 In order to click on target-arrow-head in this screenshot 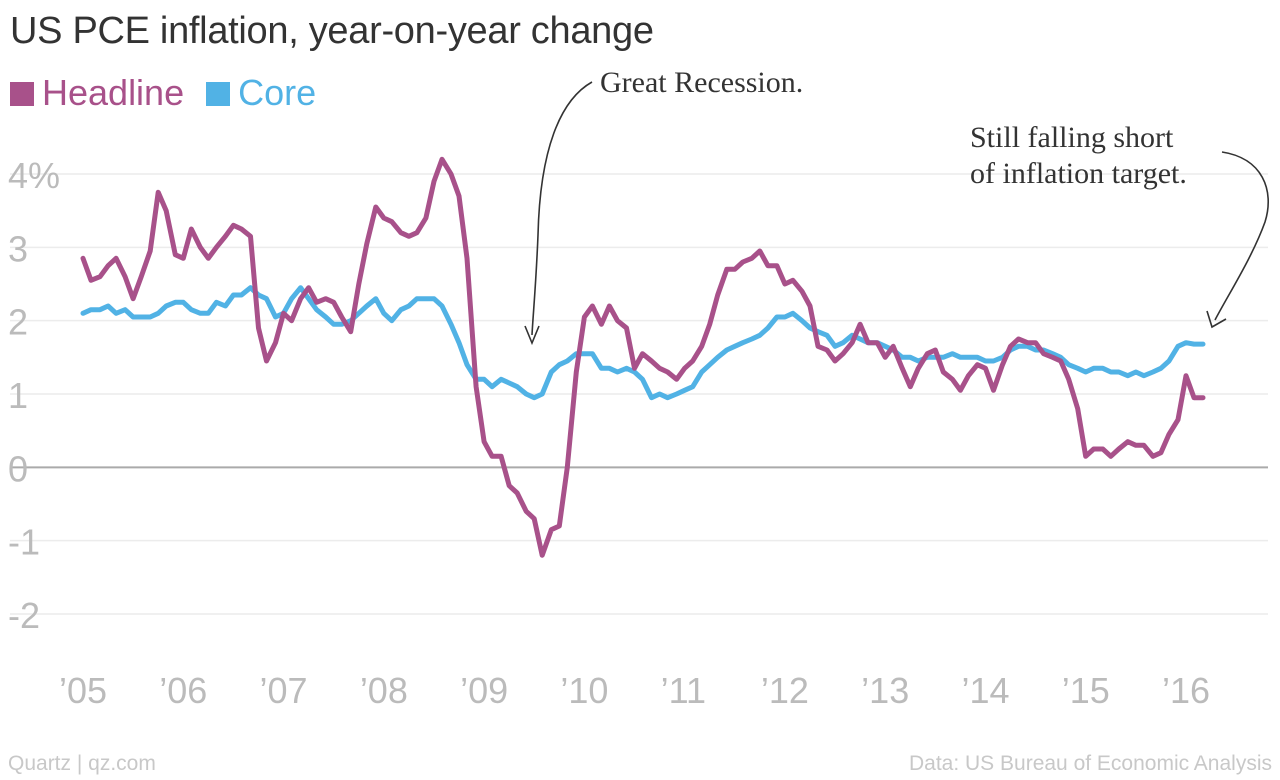, I will do `click(1216, 319)`.